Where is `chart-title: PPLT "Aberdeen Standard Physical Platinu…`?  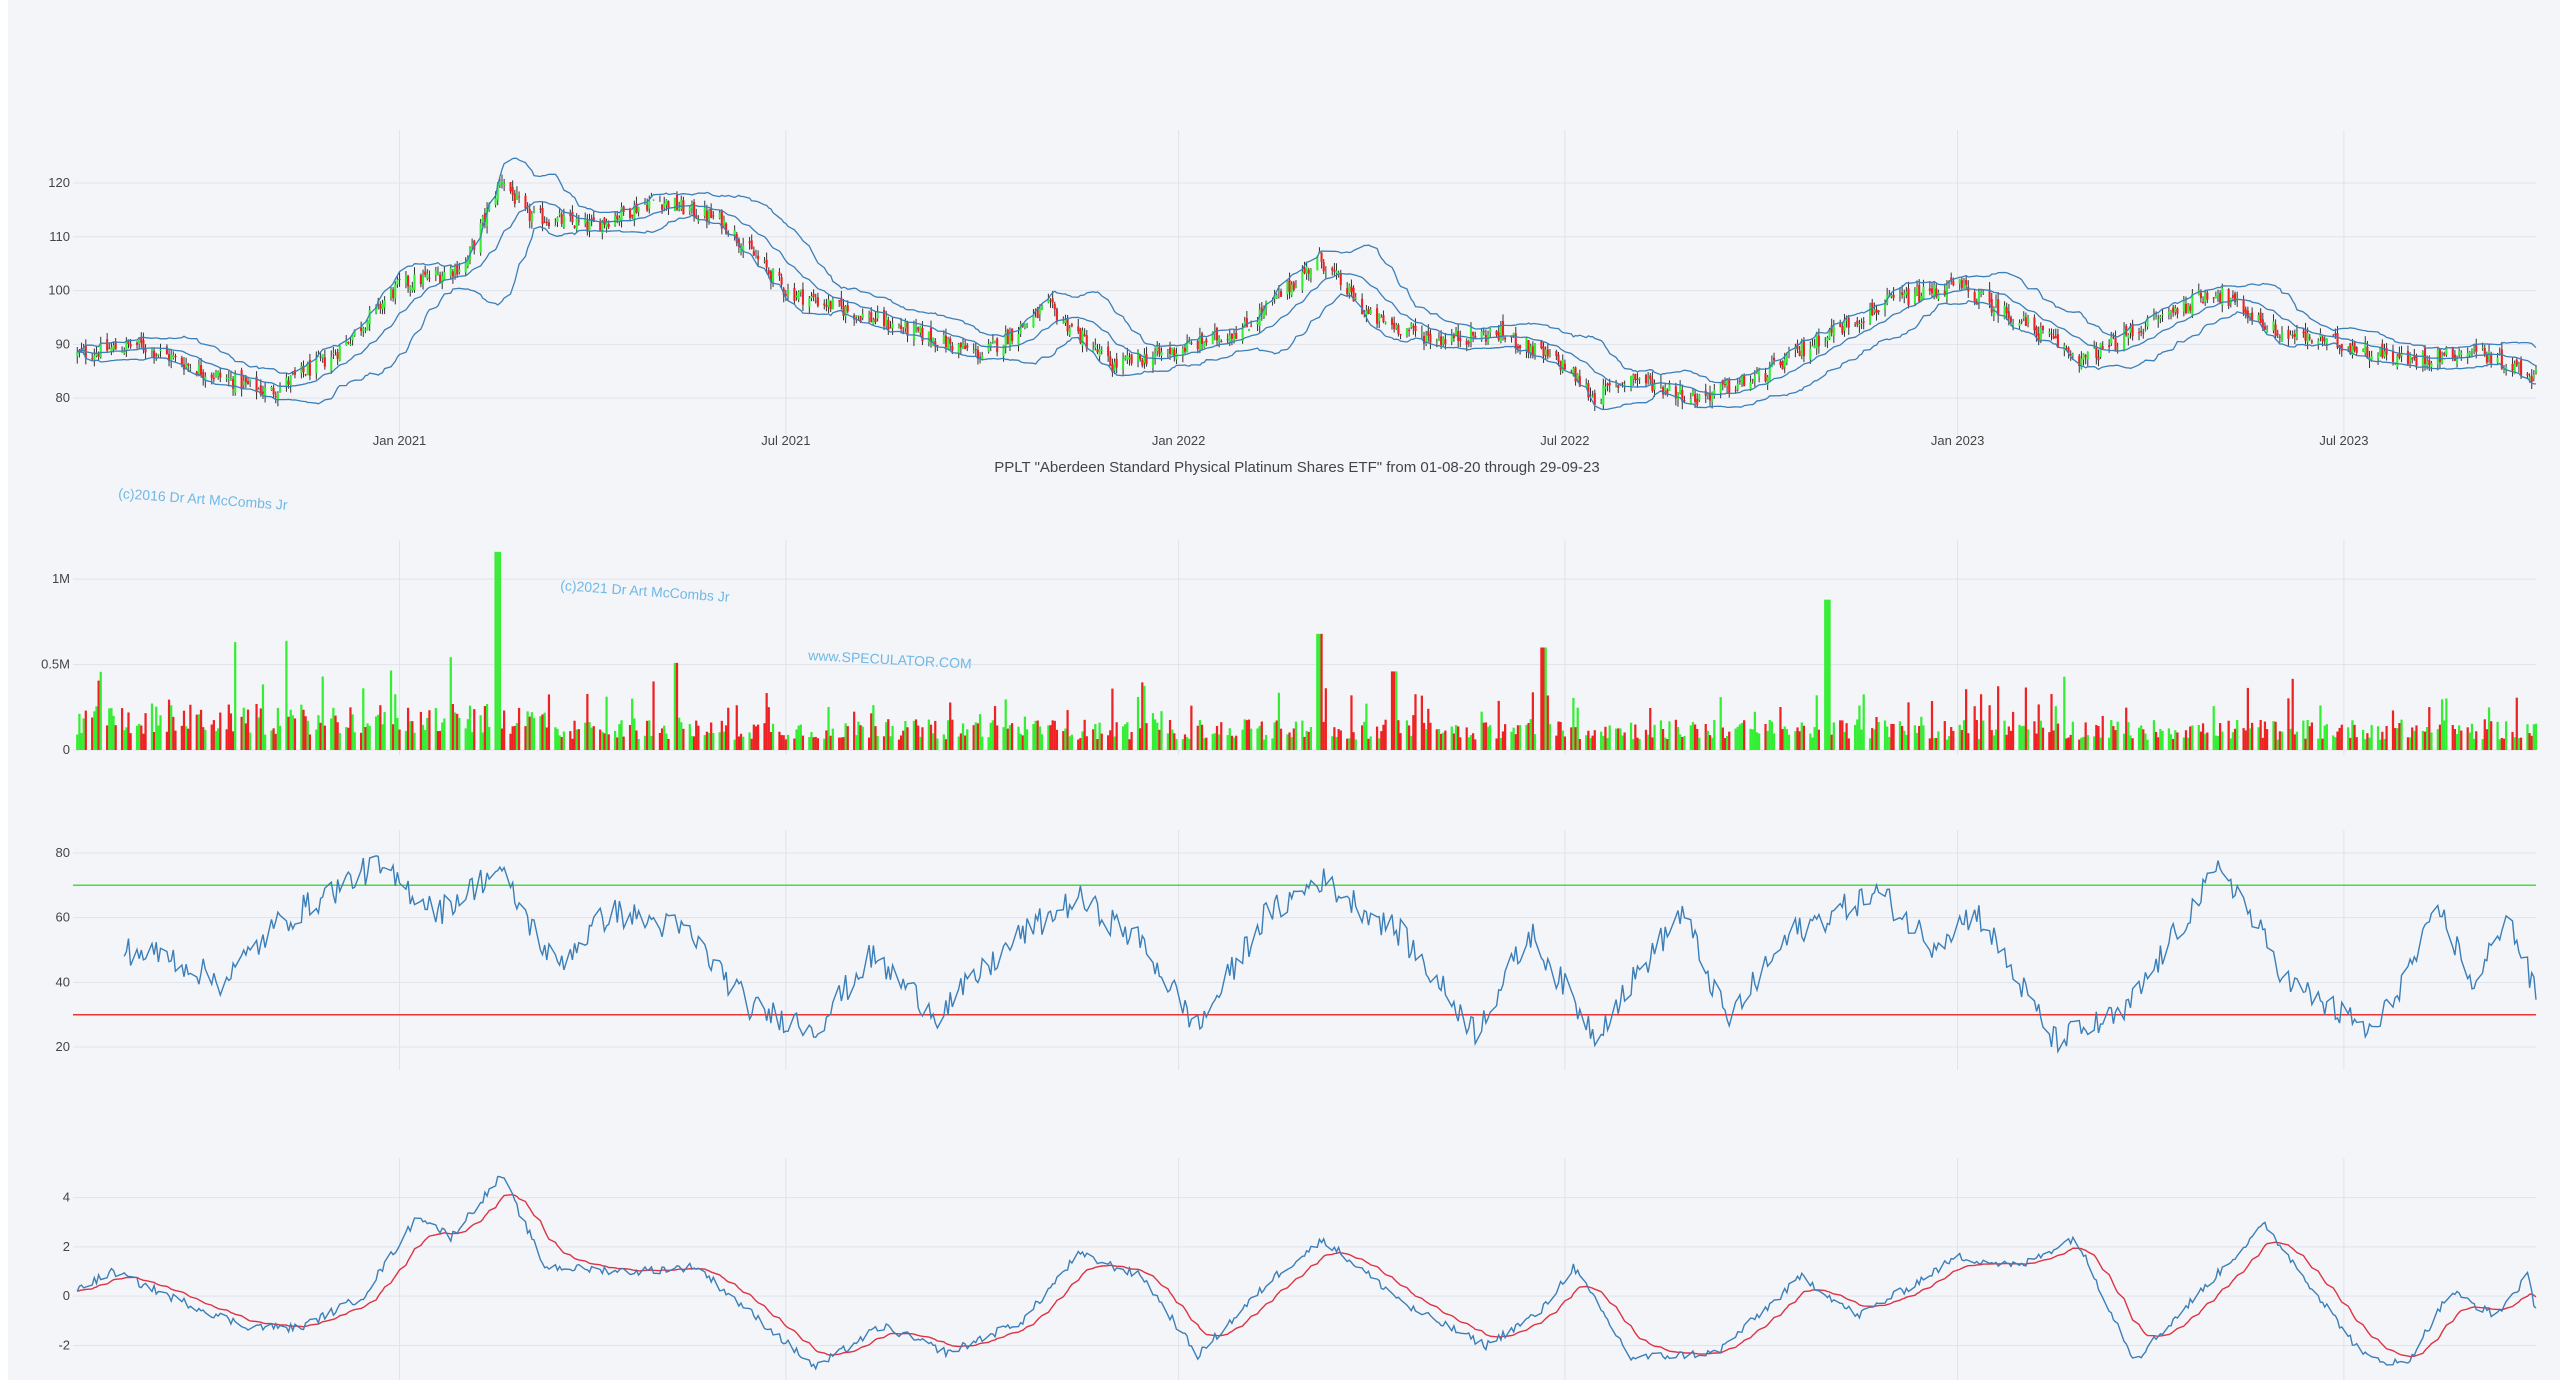 chart-title: PPLT "Aberdeen Standard Physical Platinu… is located at coordinates (1296, 467).